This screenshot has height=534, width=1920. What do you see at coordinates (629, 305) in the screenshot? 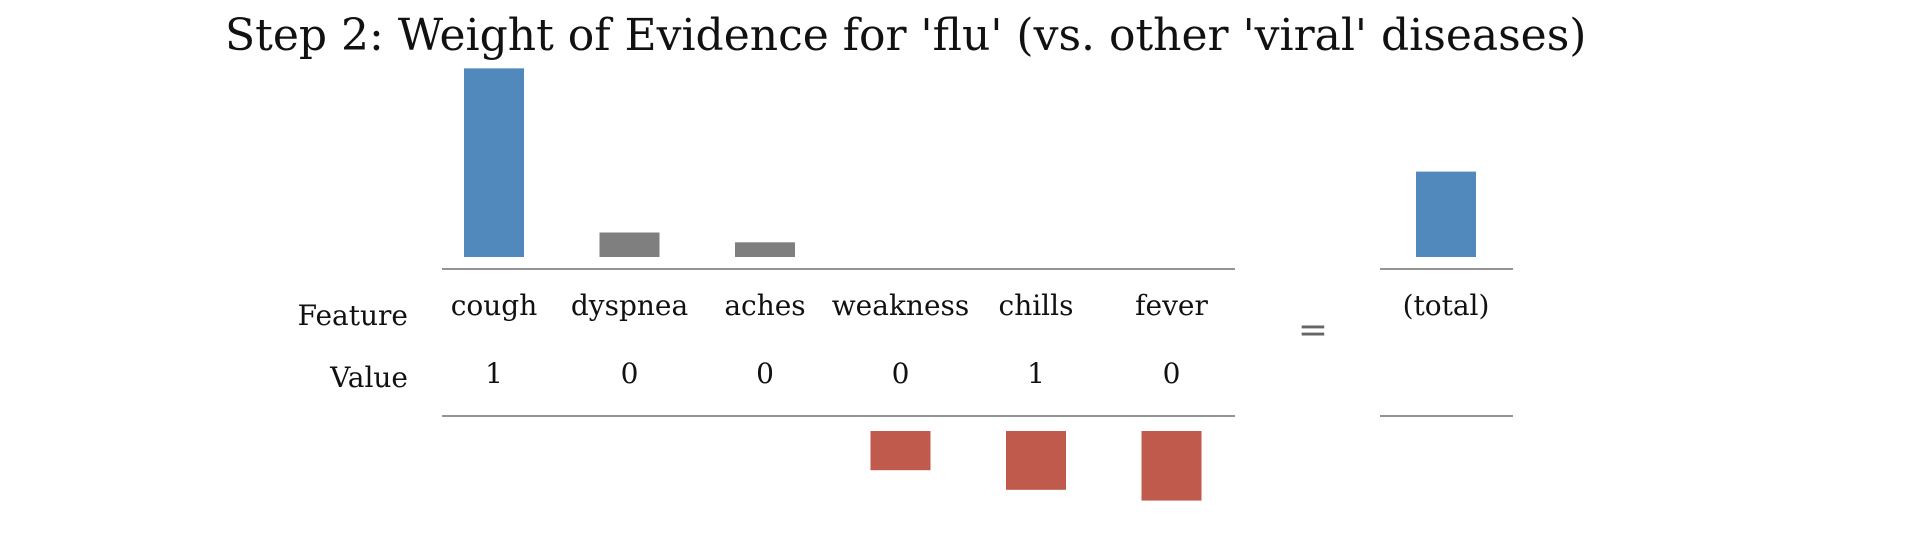
I see `feature-label-dyspnea: dyspnea` at bounding box center [629, 305].